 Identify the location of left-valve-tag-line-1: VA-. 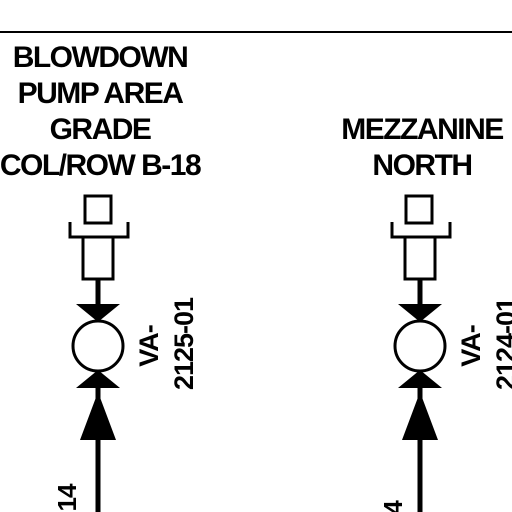
(149, 346).